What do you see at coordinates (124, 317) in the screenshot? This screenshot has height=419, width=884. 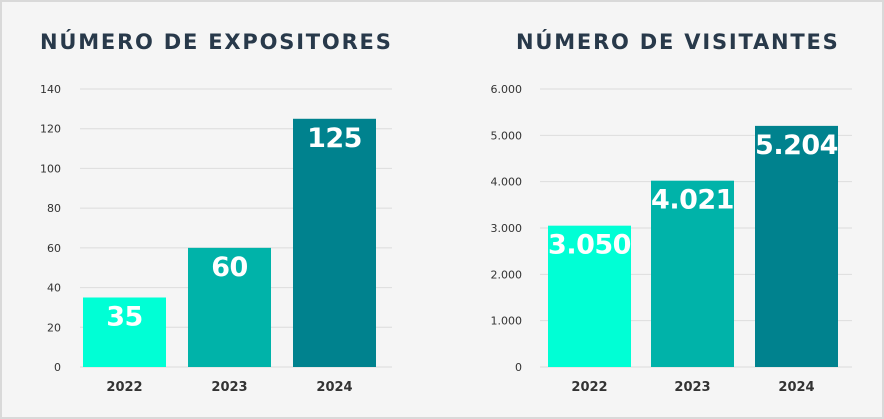 I see `data-label: 35` at bounding box center [124, 317].